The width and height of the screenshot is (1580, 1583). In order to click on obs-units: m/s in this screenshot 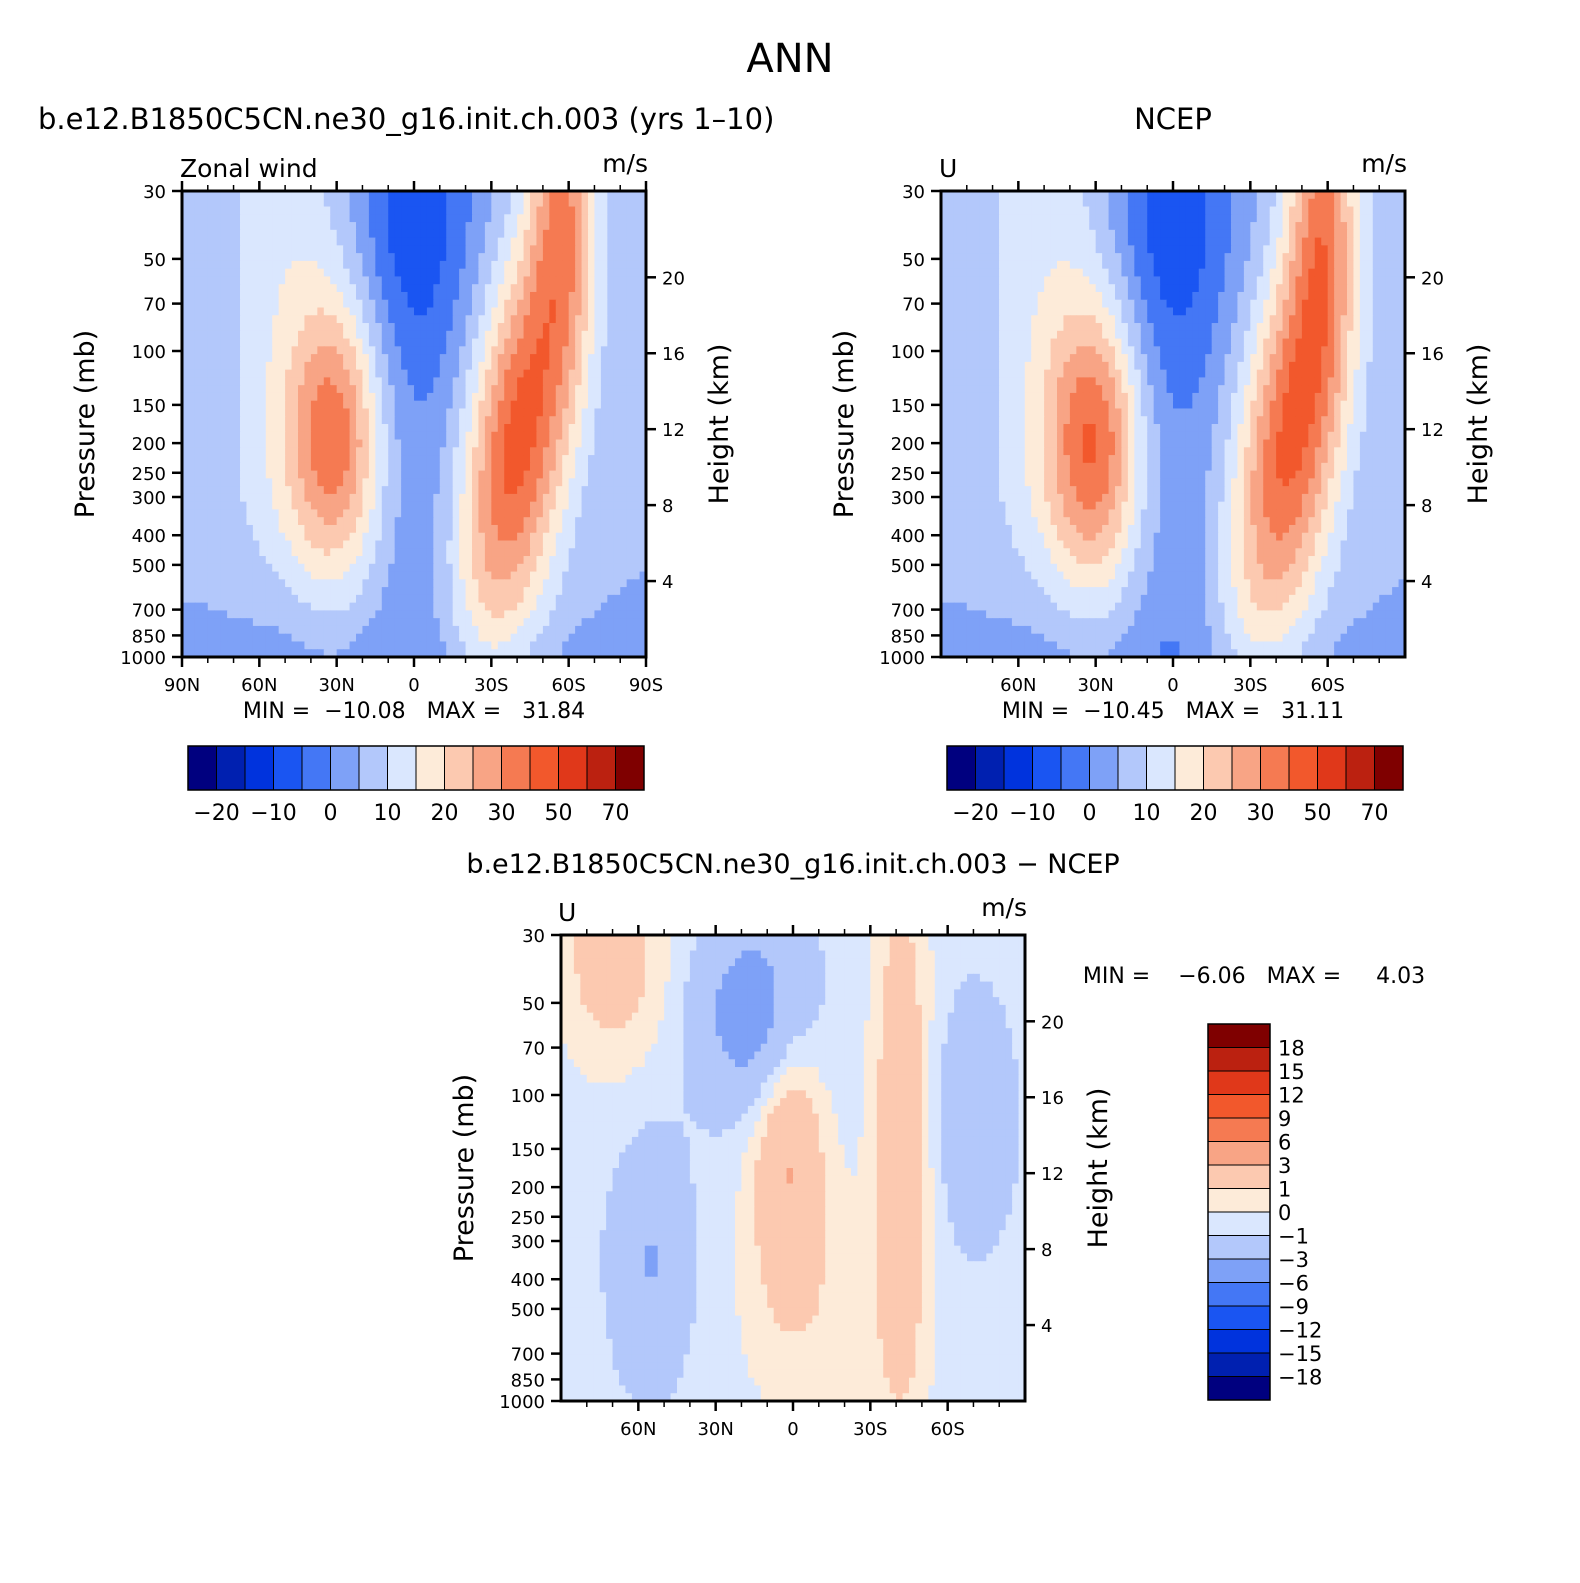, I will do `click(1384, 163)`.